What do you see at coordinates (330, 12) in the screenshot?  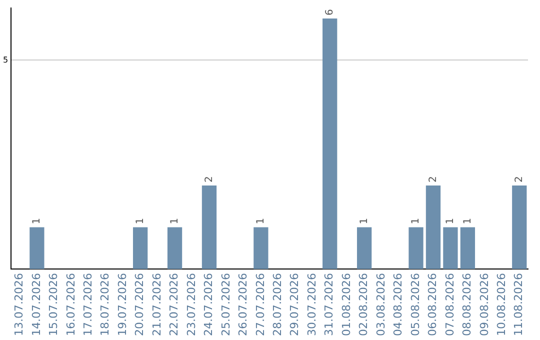 I see `data-label: 6` at bounding box center [330, 12].